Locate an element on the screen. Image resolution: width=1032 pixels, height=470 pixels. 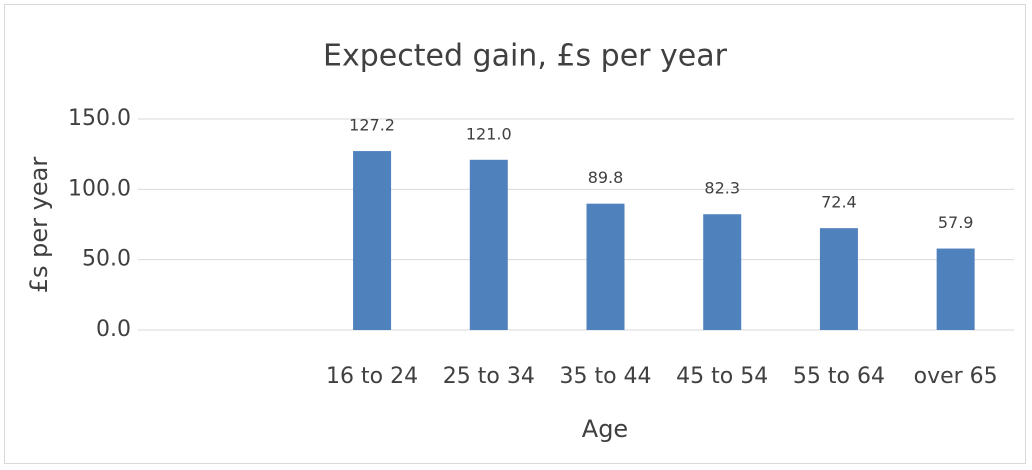
data-label: 72.4 is located at coordinates (839, 202).